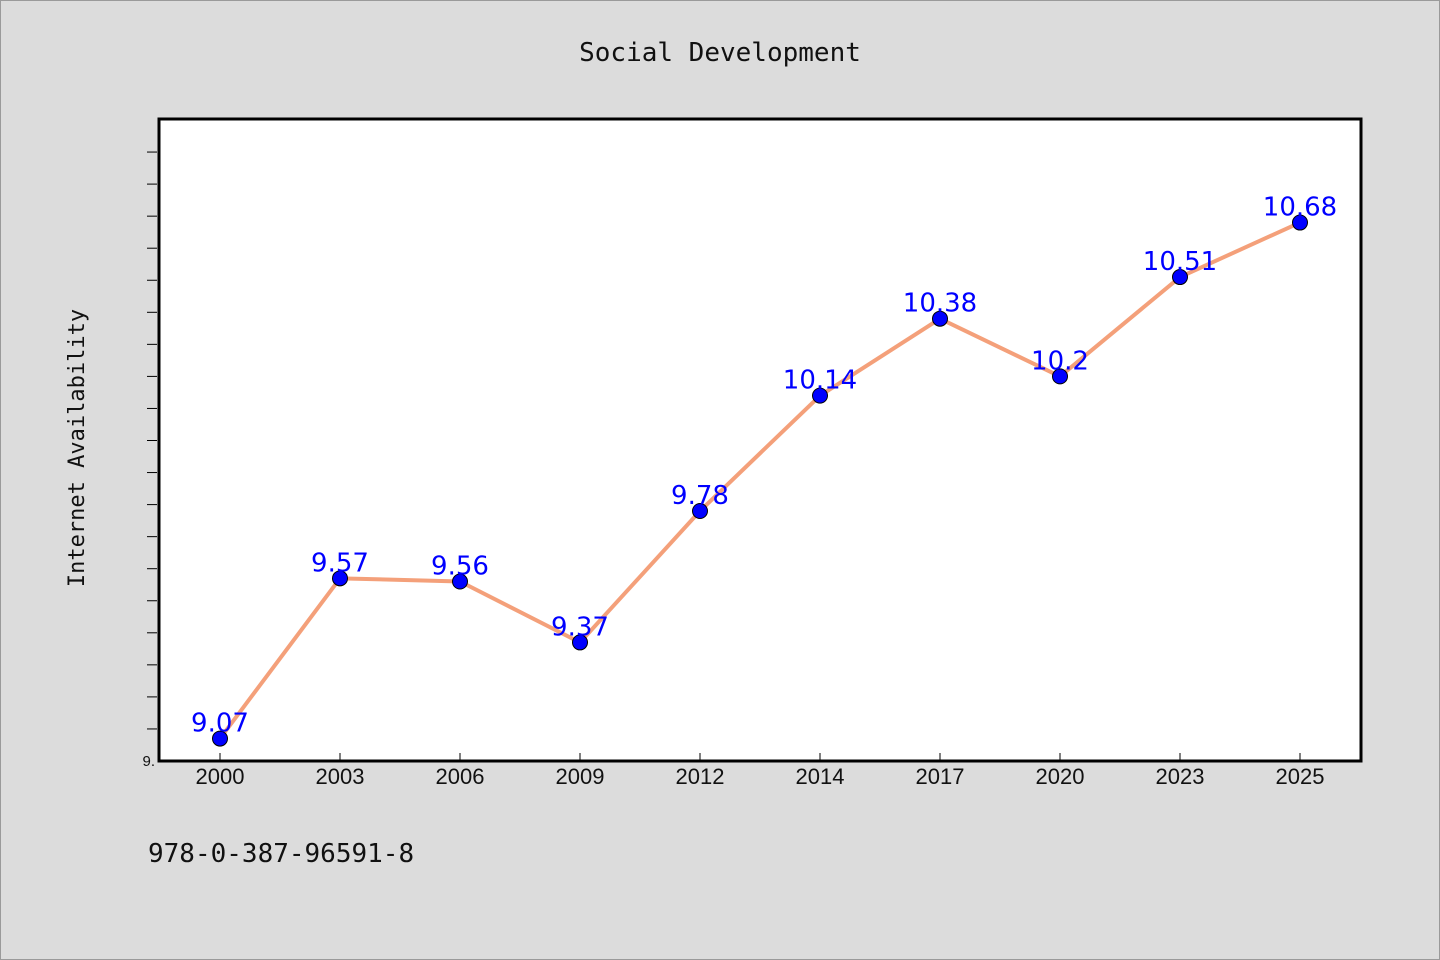 The image size is (1440, 960). What do you see at coordinates (460, 567) in the screenshot?
I see `data-label: 9.56` at bounding box center [460, 567].